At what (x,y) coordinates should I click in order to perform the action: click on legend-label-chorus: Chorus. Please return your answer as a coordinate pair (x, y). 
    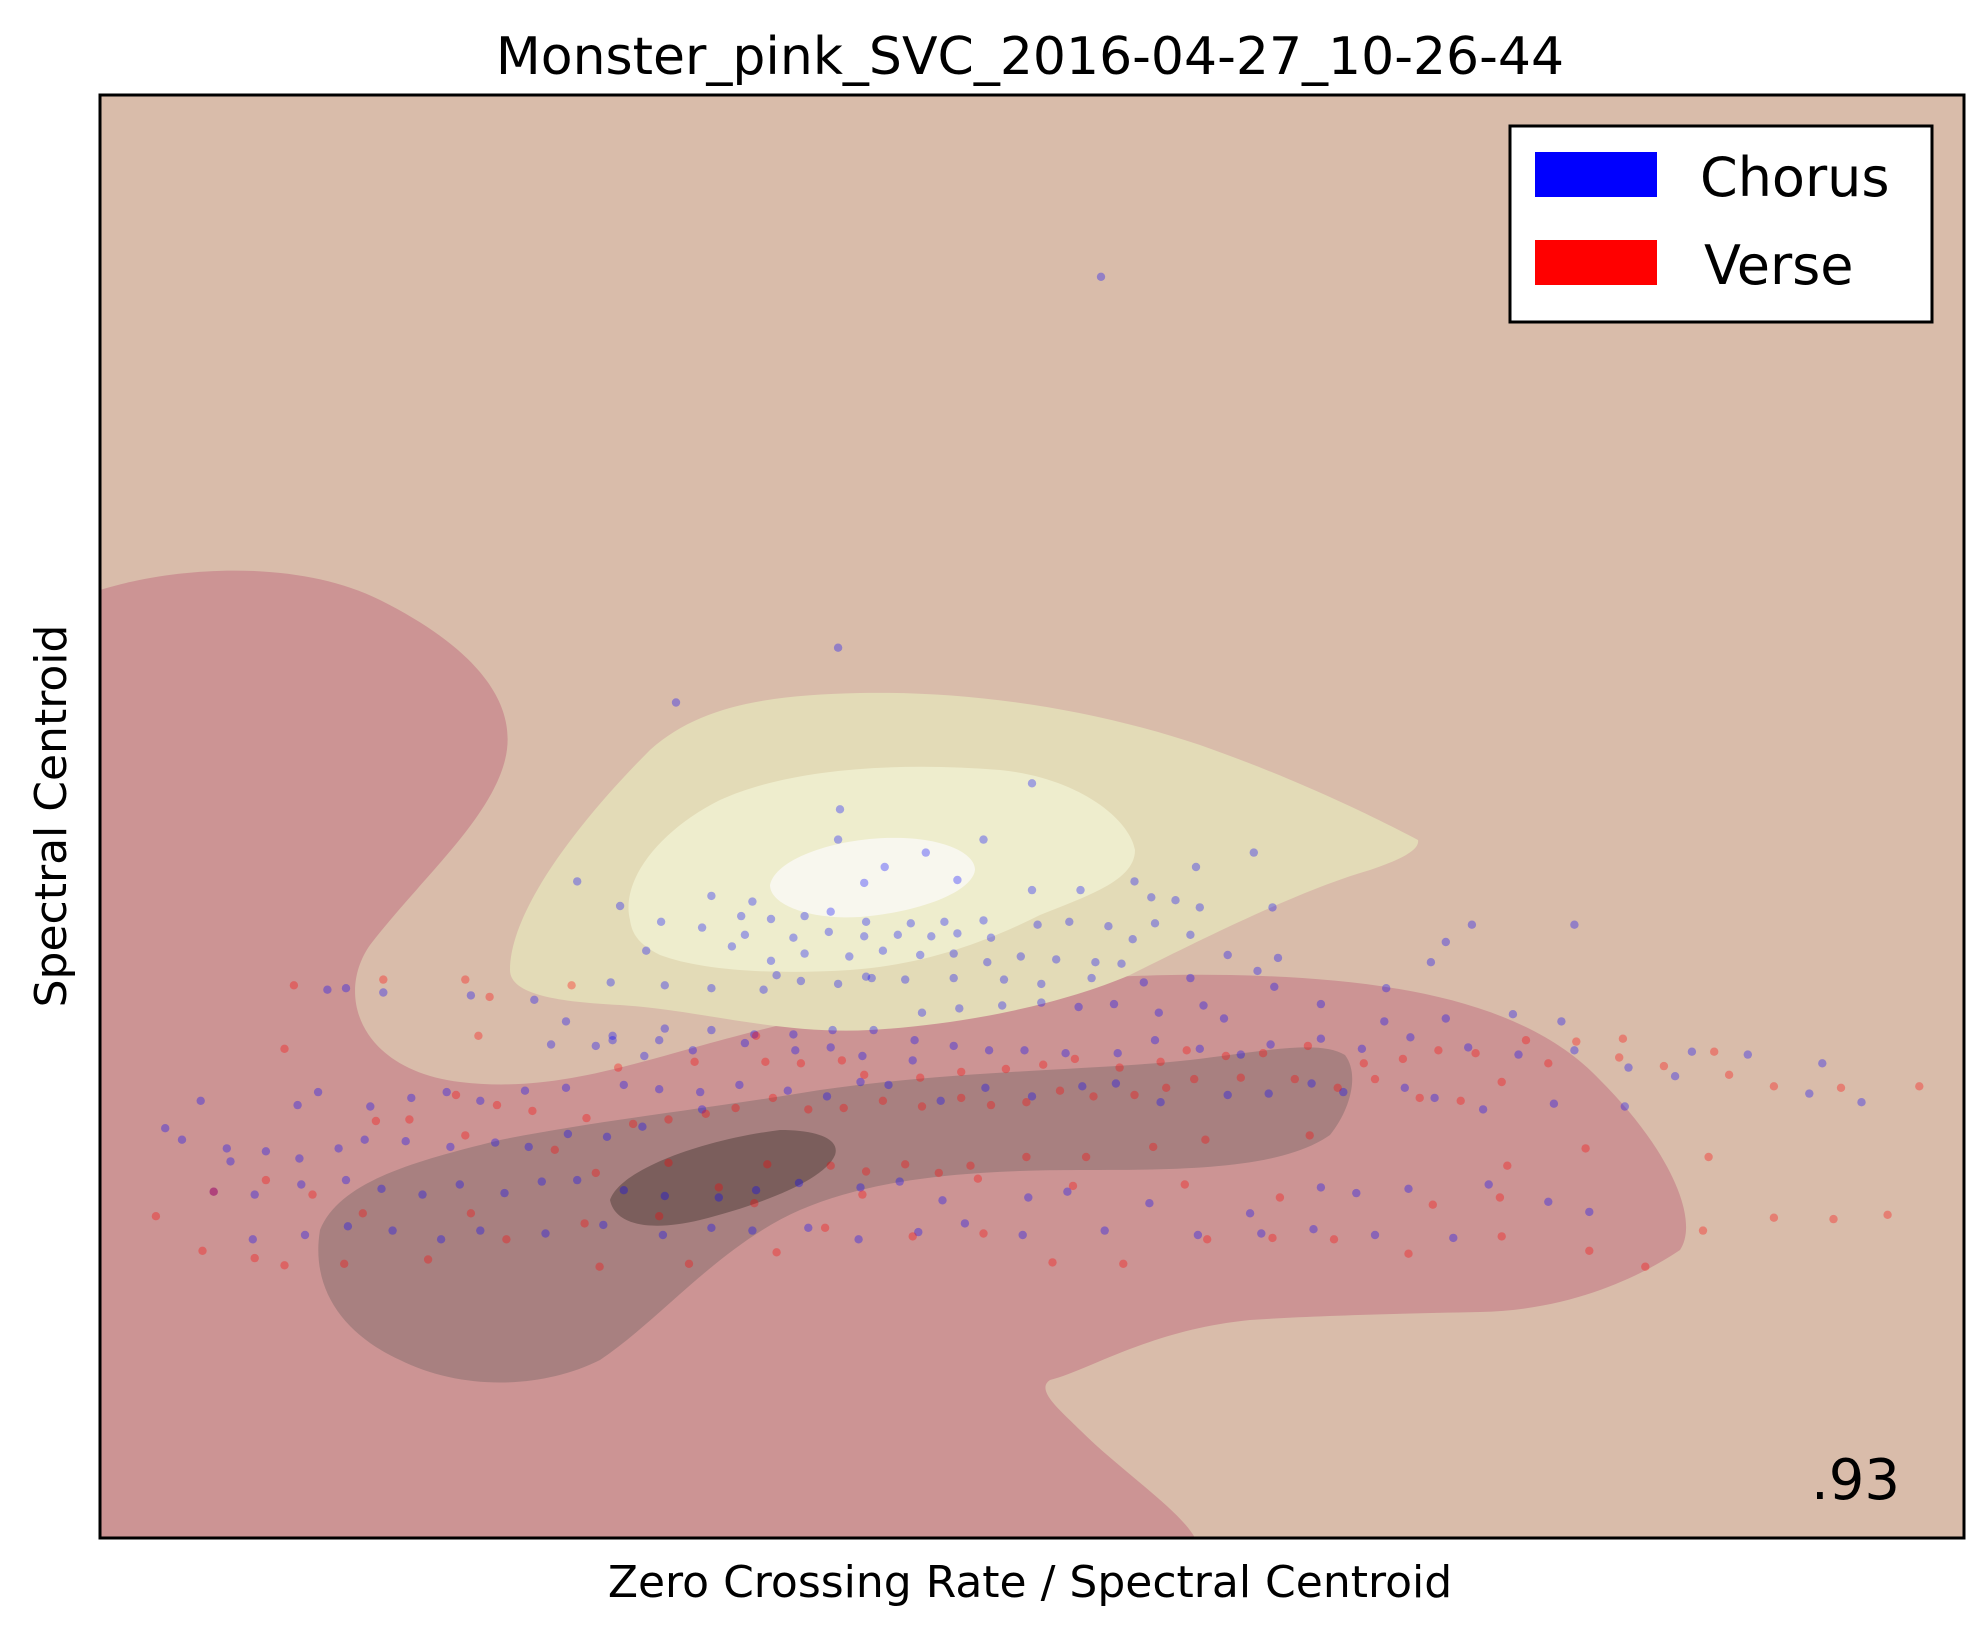
    Looking at the image, I should click on (1795, 177).